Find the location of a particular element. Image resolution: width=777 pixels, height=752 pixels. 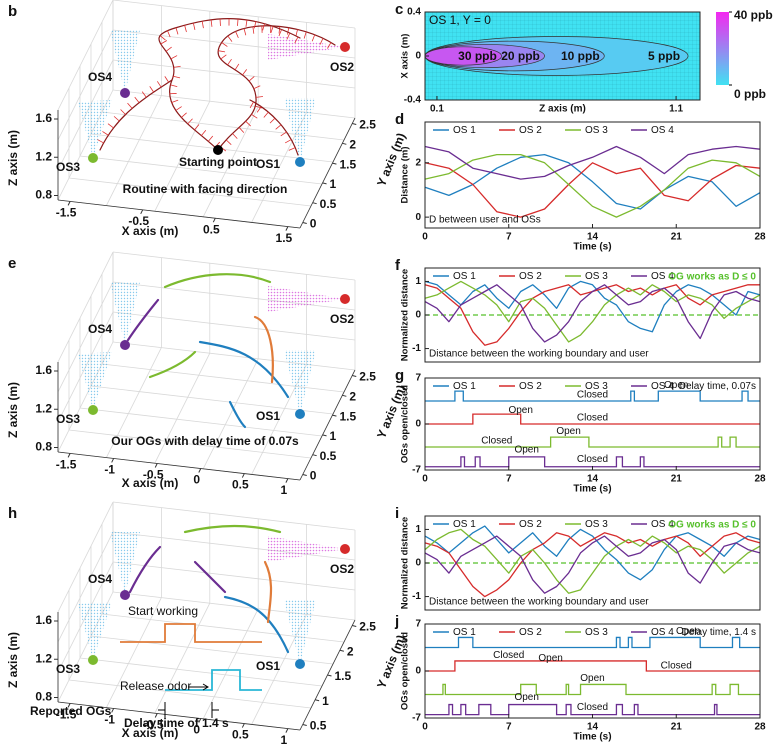

y-axis-label: Normalized distance is located at coordinates (405, 563).